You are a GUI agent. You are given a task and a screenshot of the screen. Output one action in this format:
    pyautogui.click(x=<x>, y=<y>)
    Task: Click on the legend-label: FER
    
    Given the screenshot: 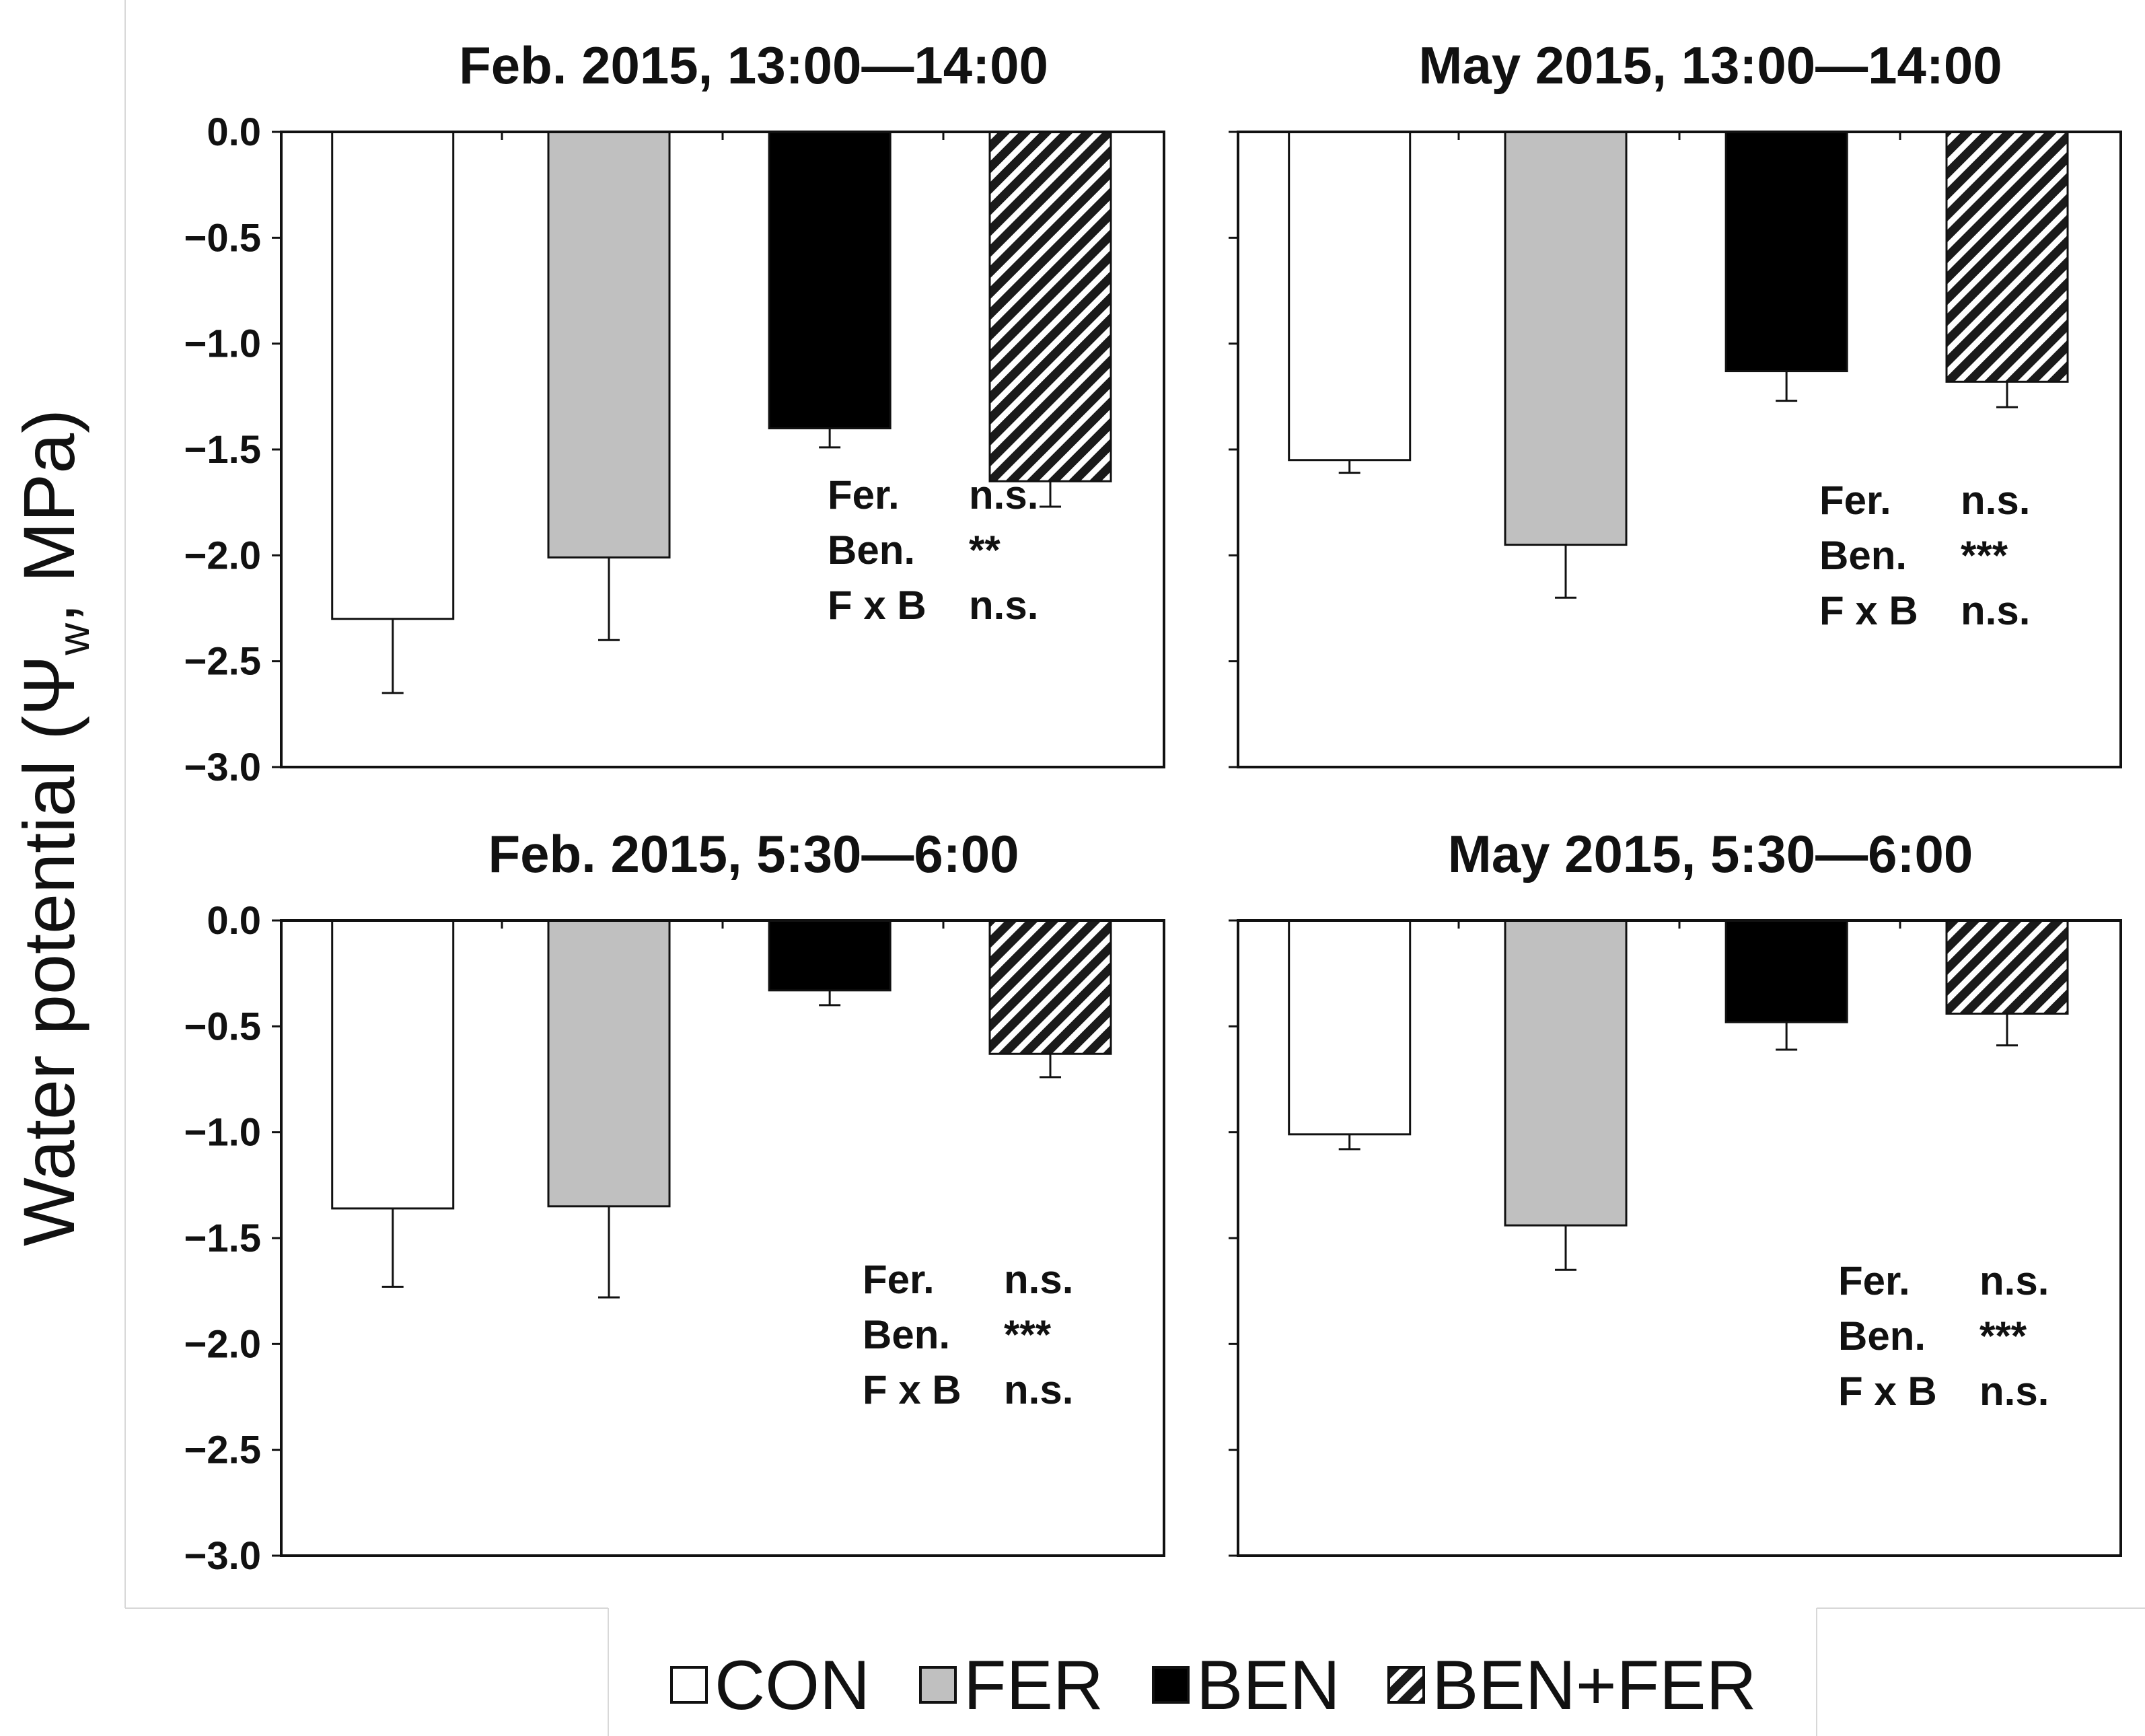 What is the action you would take?
    pyautogui.click(x=1033, y=1686)
    